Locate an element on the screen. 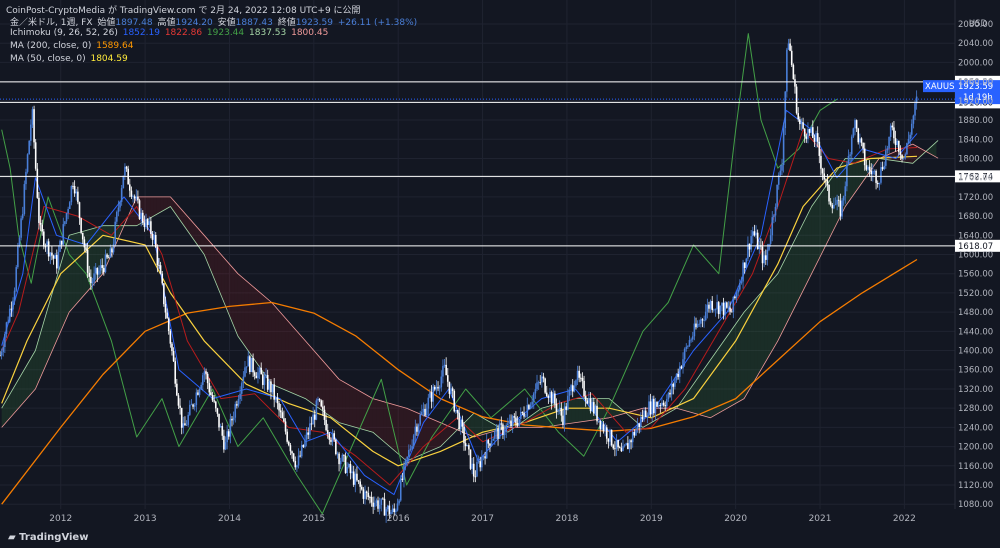 The image size is (1000, 548). tradingview-brand: TradingView is located at coordinates (54, 537).